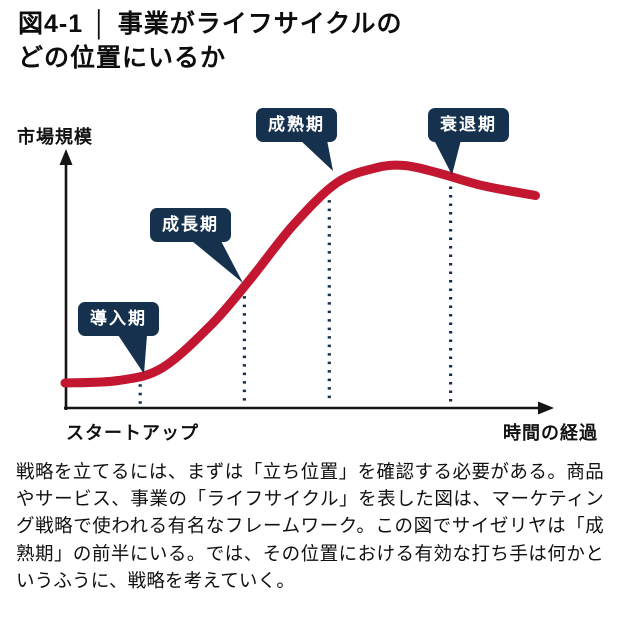 The height and width of the screenshot is (622, 620). What do you see at coordinates (55, 137) in the screenshot?
I see `y-axis-label: 市場規模` at bounding box center [55, 137].